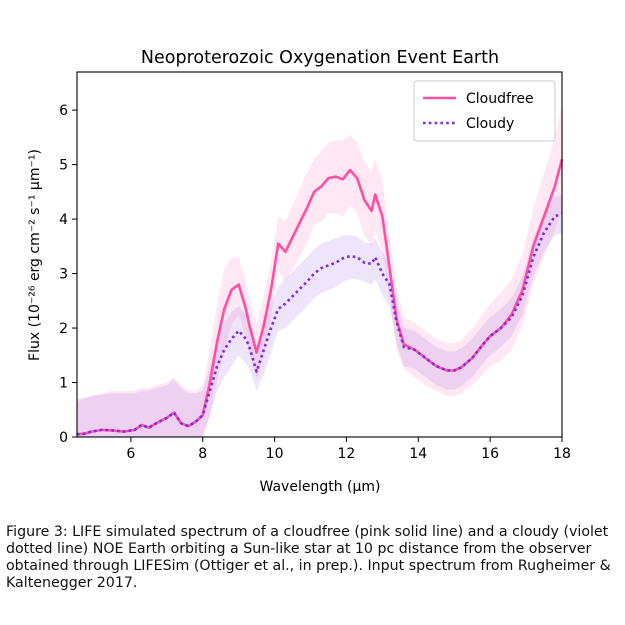 The height and width of the screenshot is (625, 625). Describe the element at coordinates (35, 255) in the screenshot. I see `y-axis-label: Flux (10⁻²⁶ erg cm⁻² s⁻¹ μm⁻¹)` at that location.